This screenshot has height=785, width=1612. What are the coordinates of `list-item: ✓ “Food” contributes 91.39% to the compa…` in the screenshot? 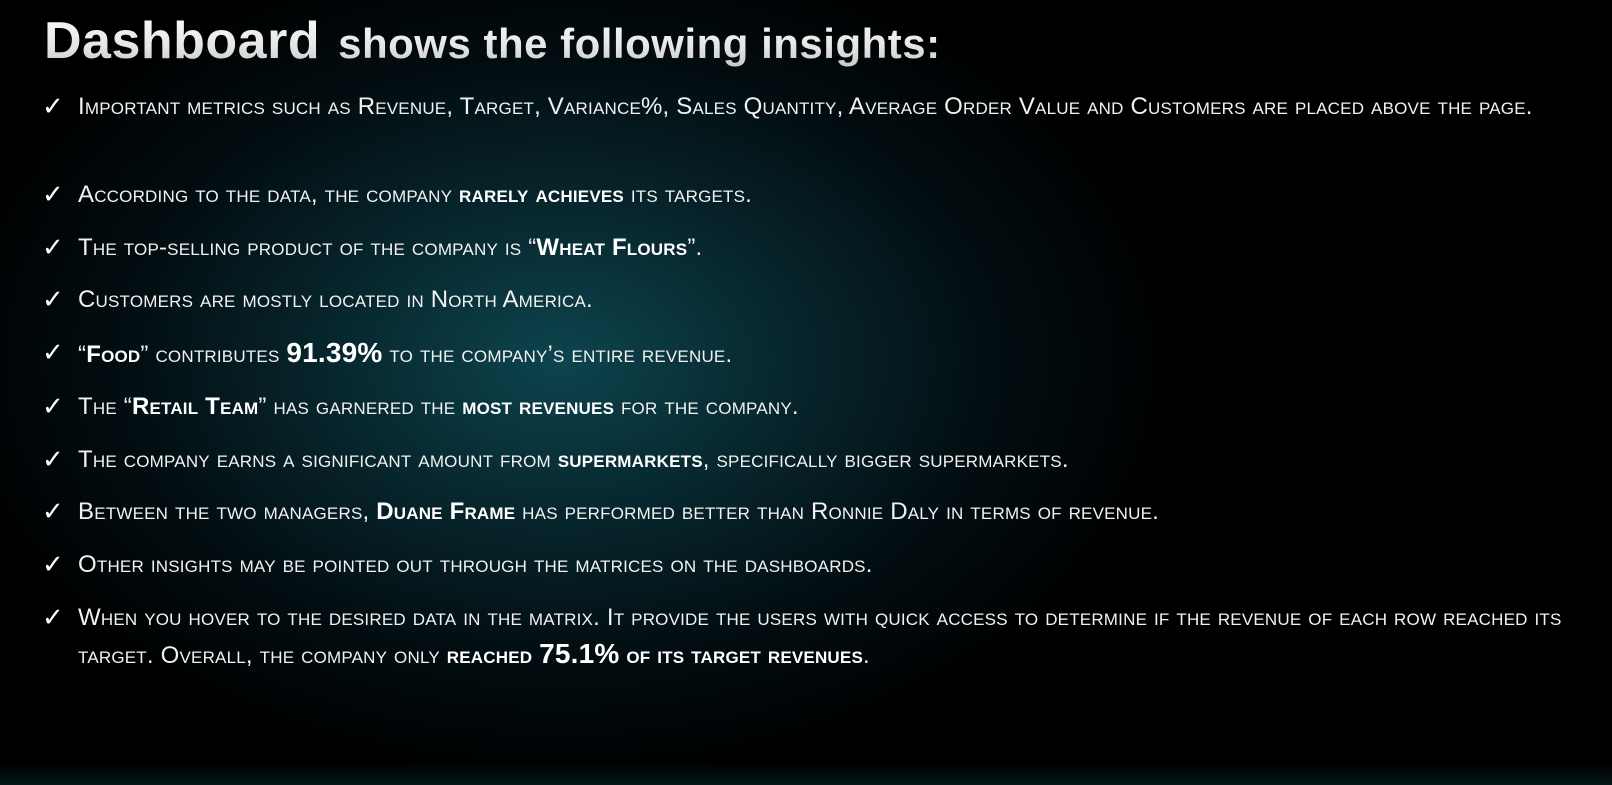 It's located at (822, 354).